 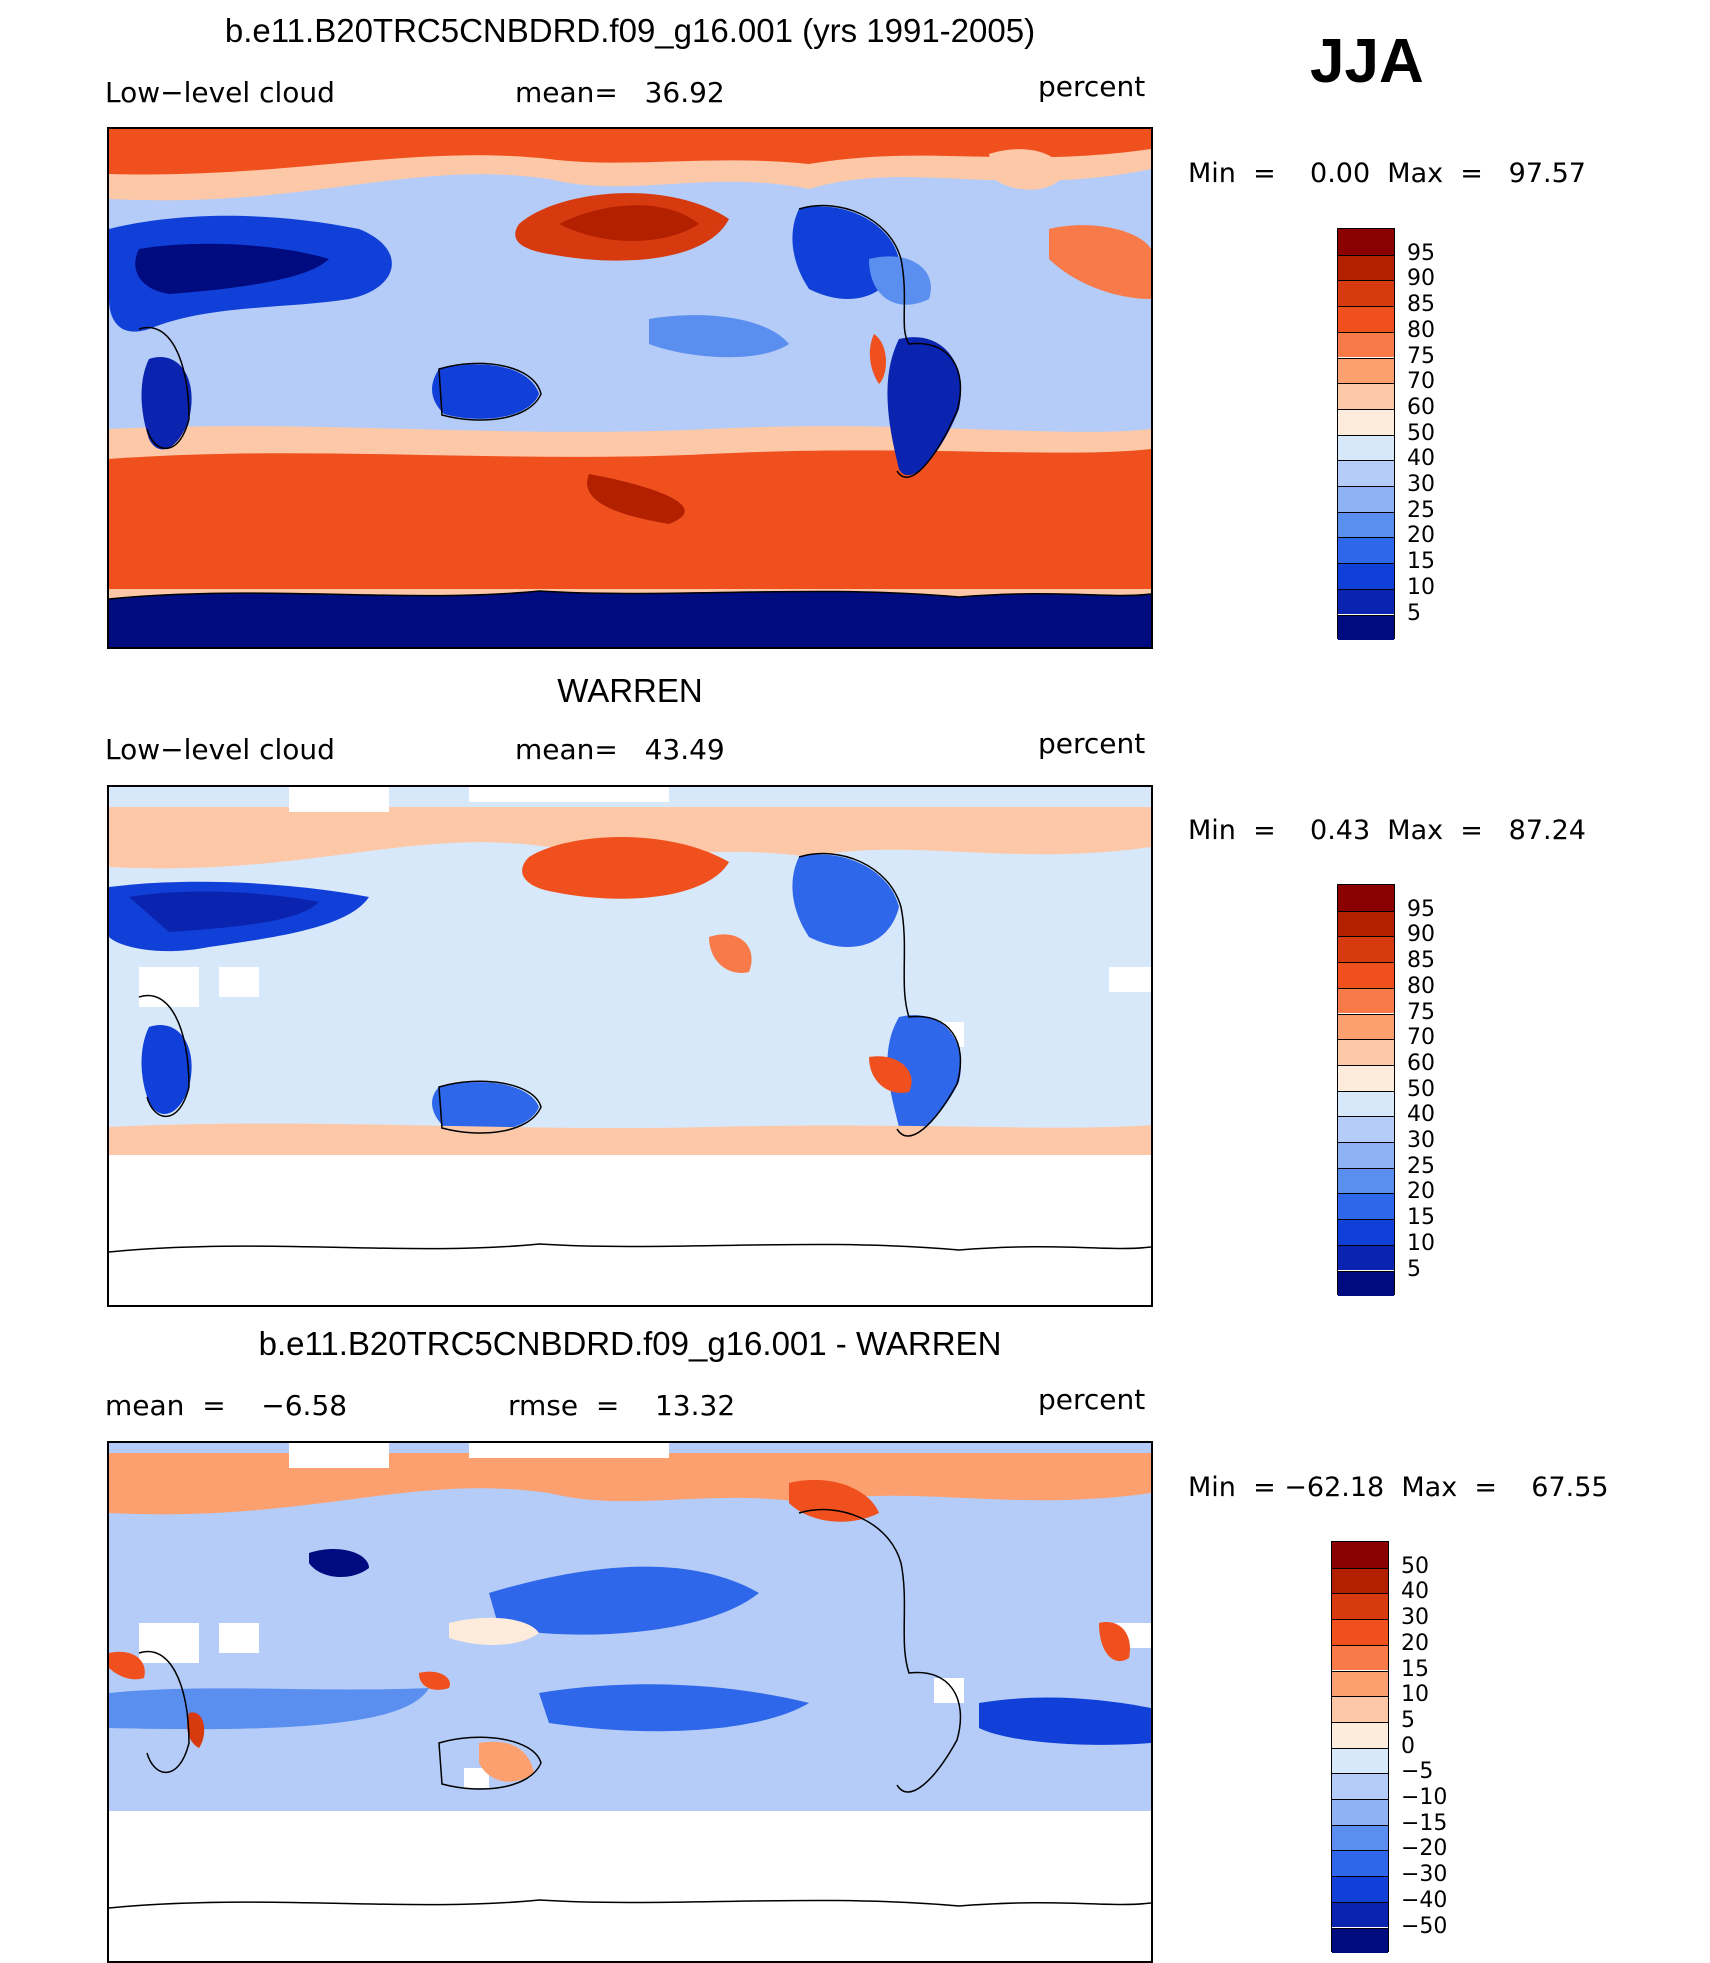 I want to click on rmse-label: rmse = 13.32, so click(x=622, y=1405).